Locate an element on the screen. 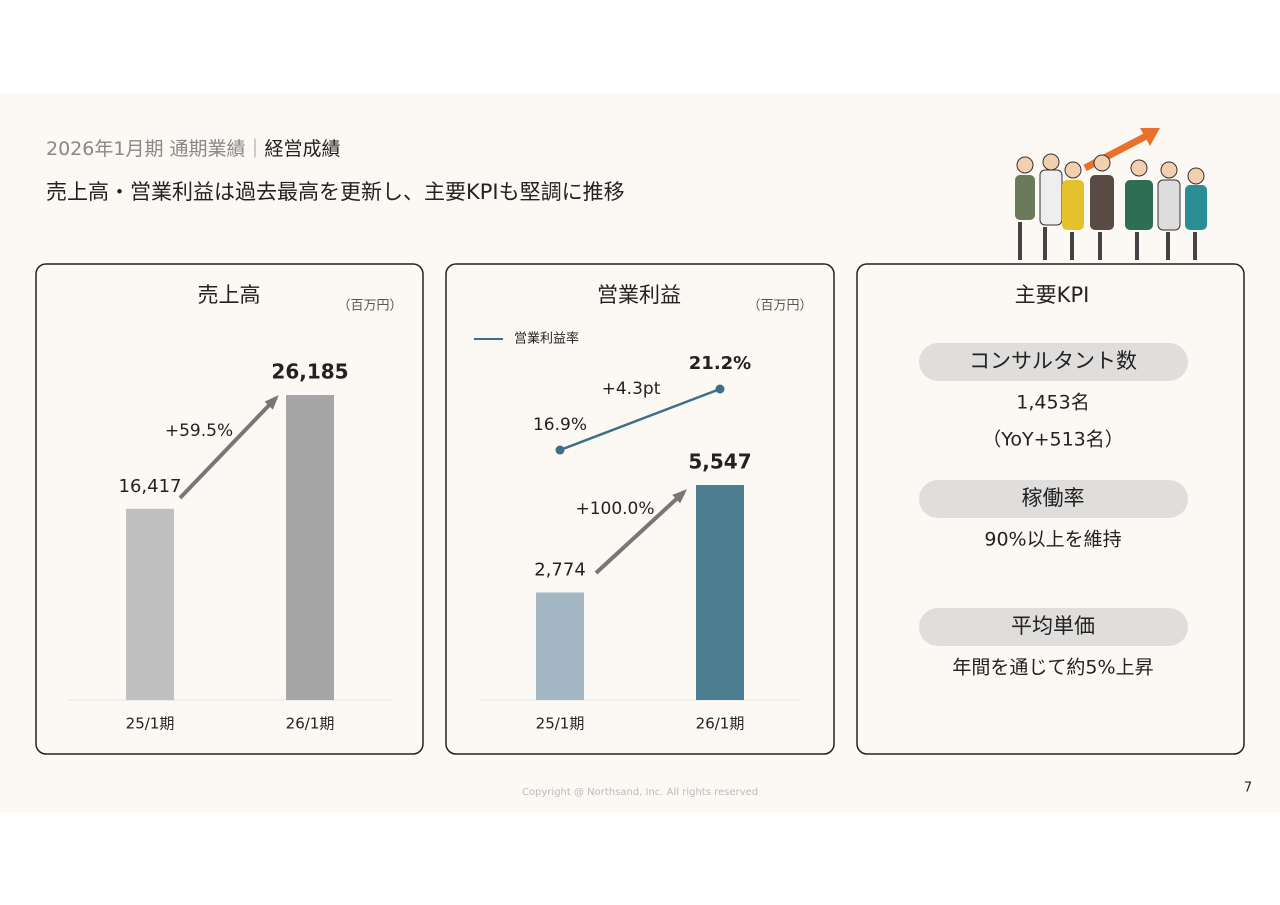 This screenshot has width=1280, height=905. headline: 売上高・営業利益は過去最高を更新し、主要KPIも堅調に推移 is located at coordinates (335, 192).